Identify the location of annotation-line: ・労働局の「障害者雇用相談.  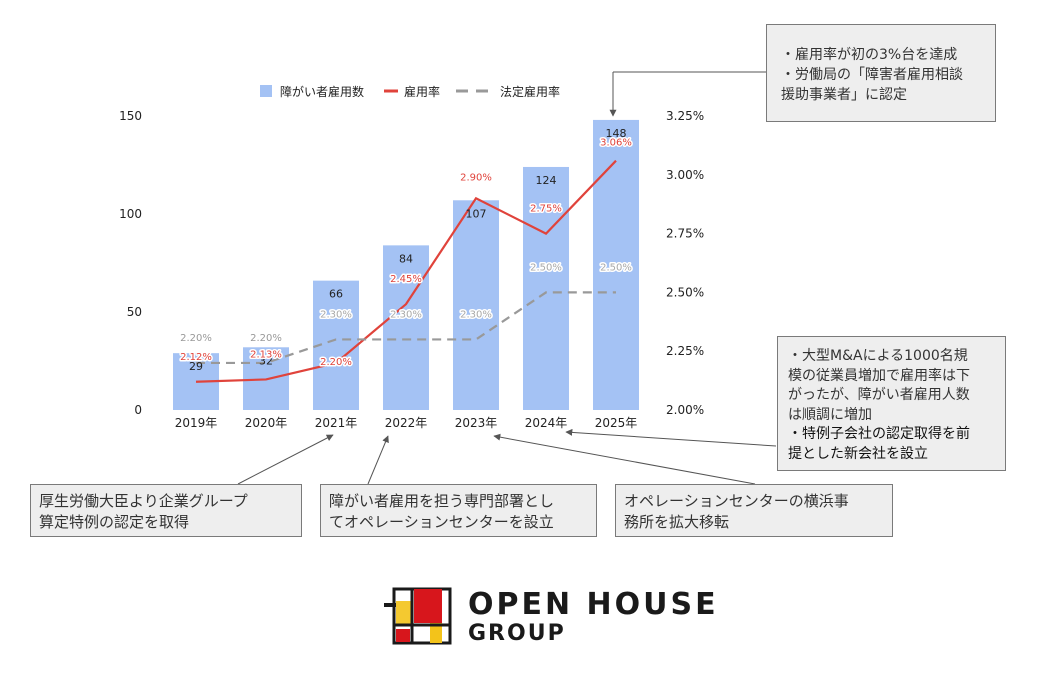
(872, 75).